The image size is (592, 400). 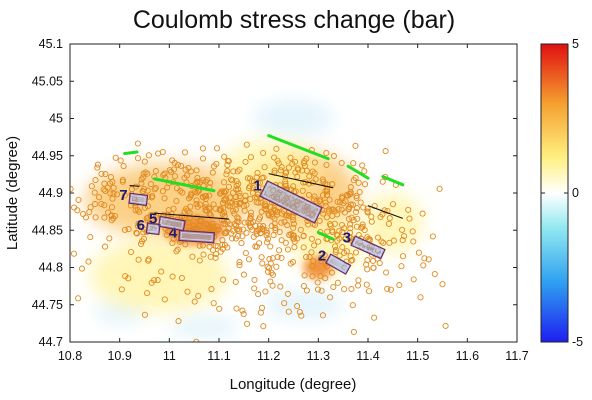 What do you see at coordinates (367, 356) in the screenshot?
I see `x-tick-label: 11.4` at bounding box center [367, 356].